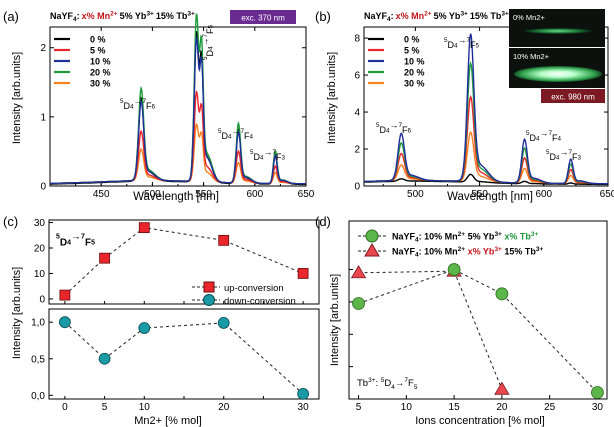  Describe the element at coordinates (406, 380) in the screenshot. I see `corner-label-part: 7` at that location.